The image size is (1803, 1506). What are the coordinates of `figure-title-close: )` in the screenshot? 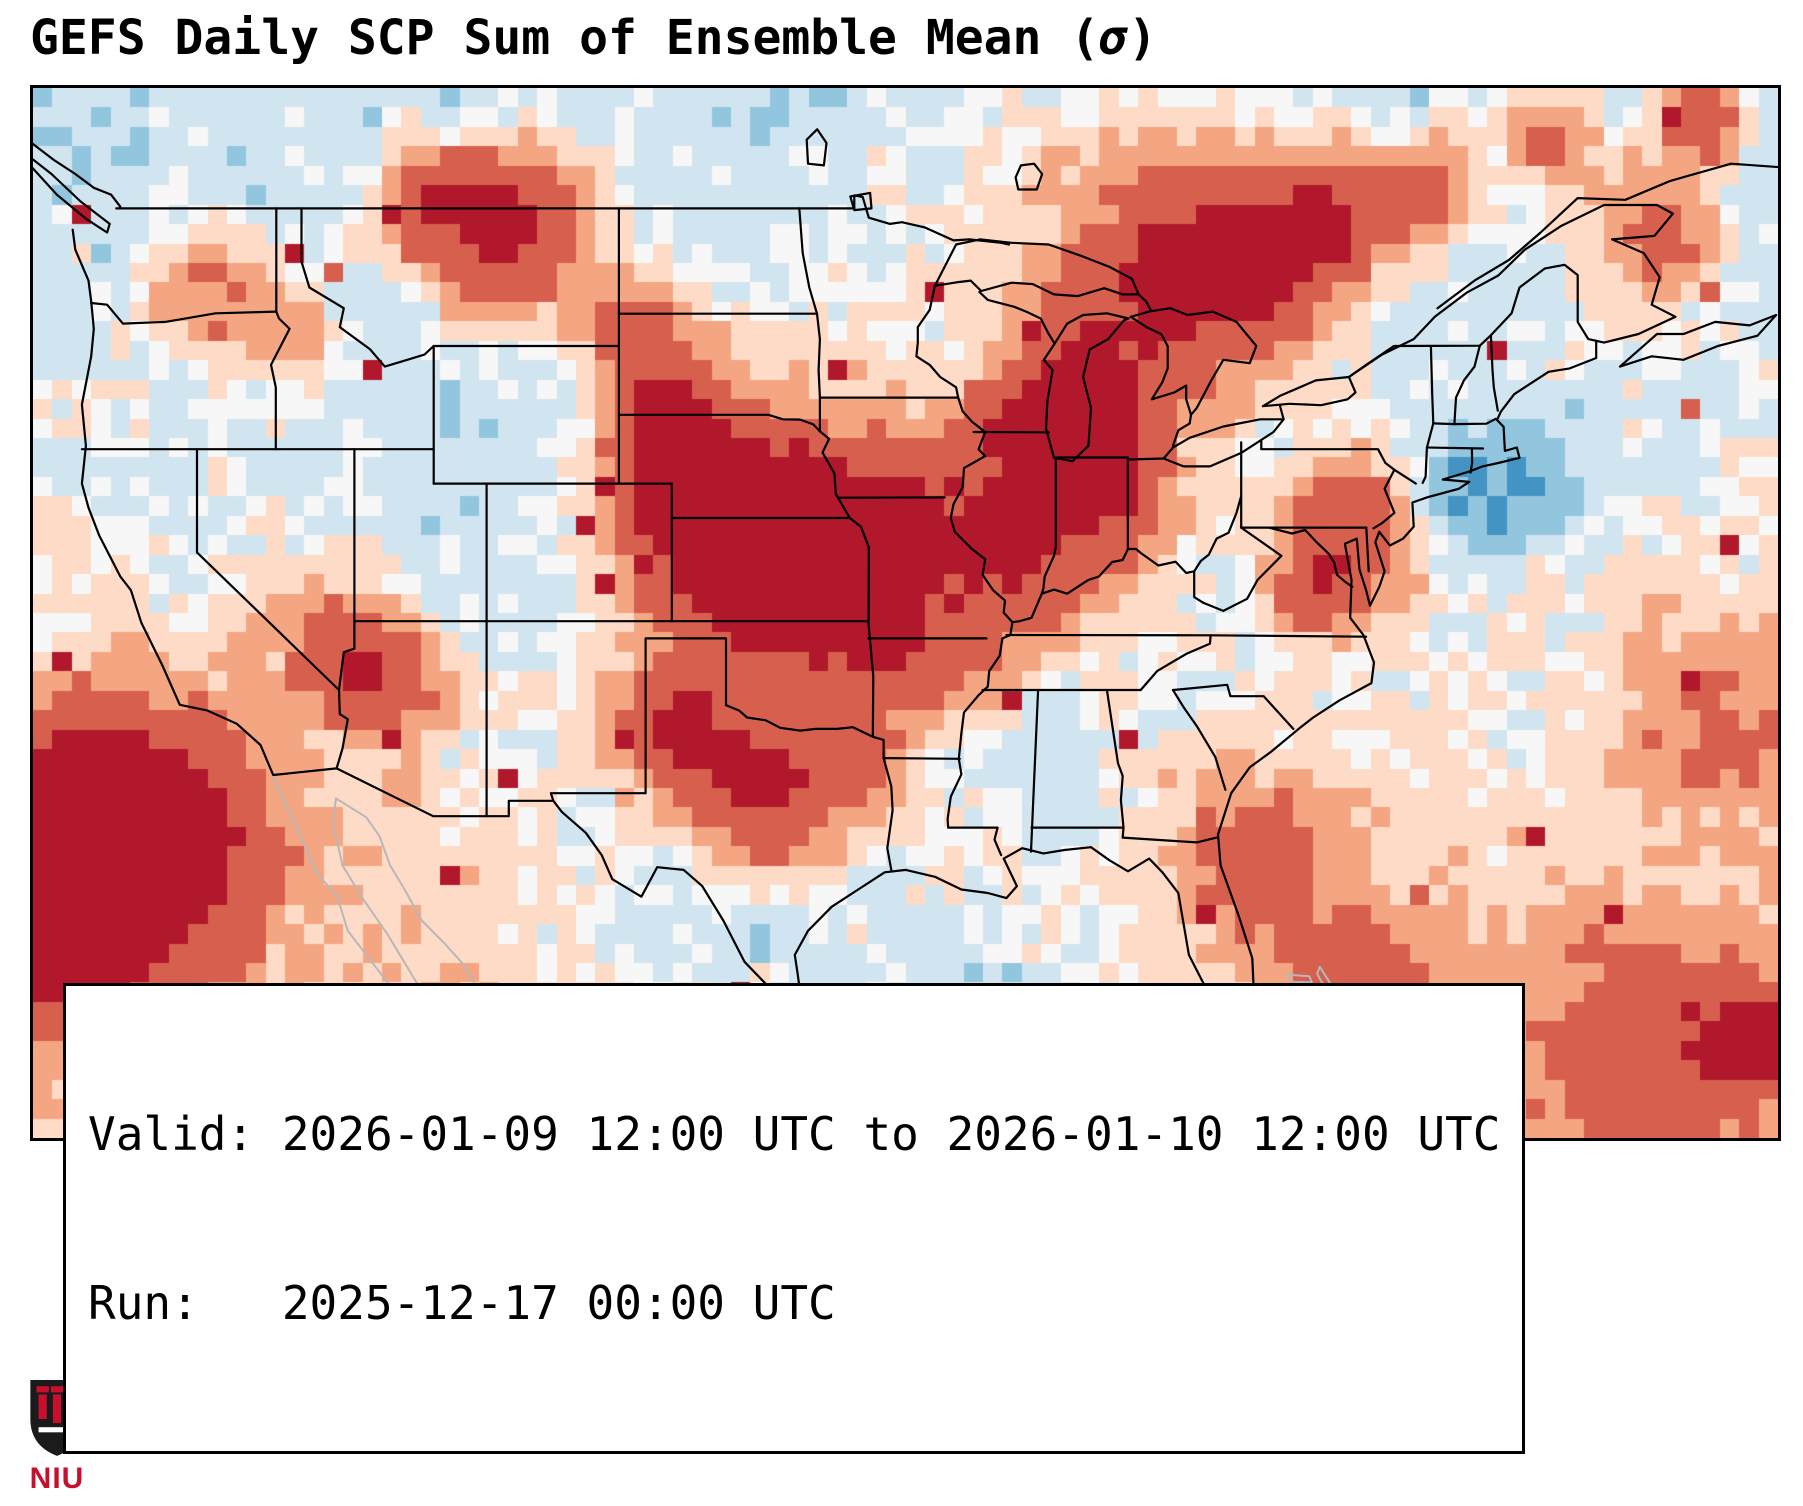 It's located at (1143, 38).